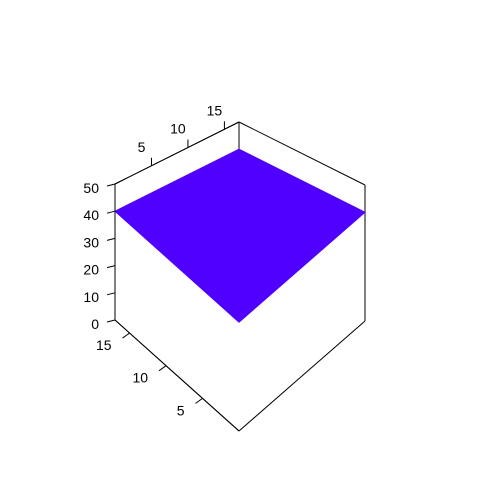 This screenshot has width=480, height=480. Describe the element at coordinates (177, 153) in the screenshot. I see `x-axis-line` at that location.